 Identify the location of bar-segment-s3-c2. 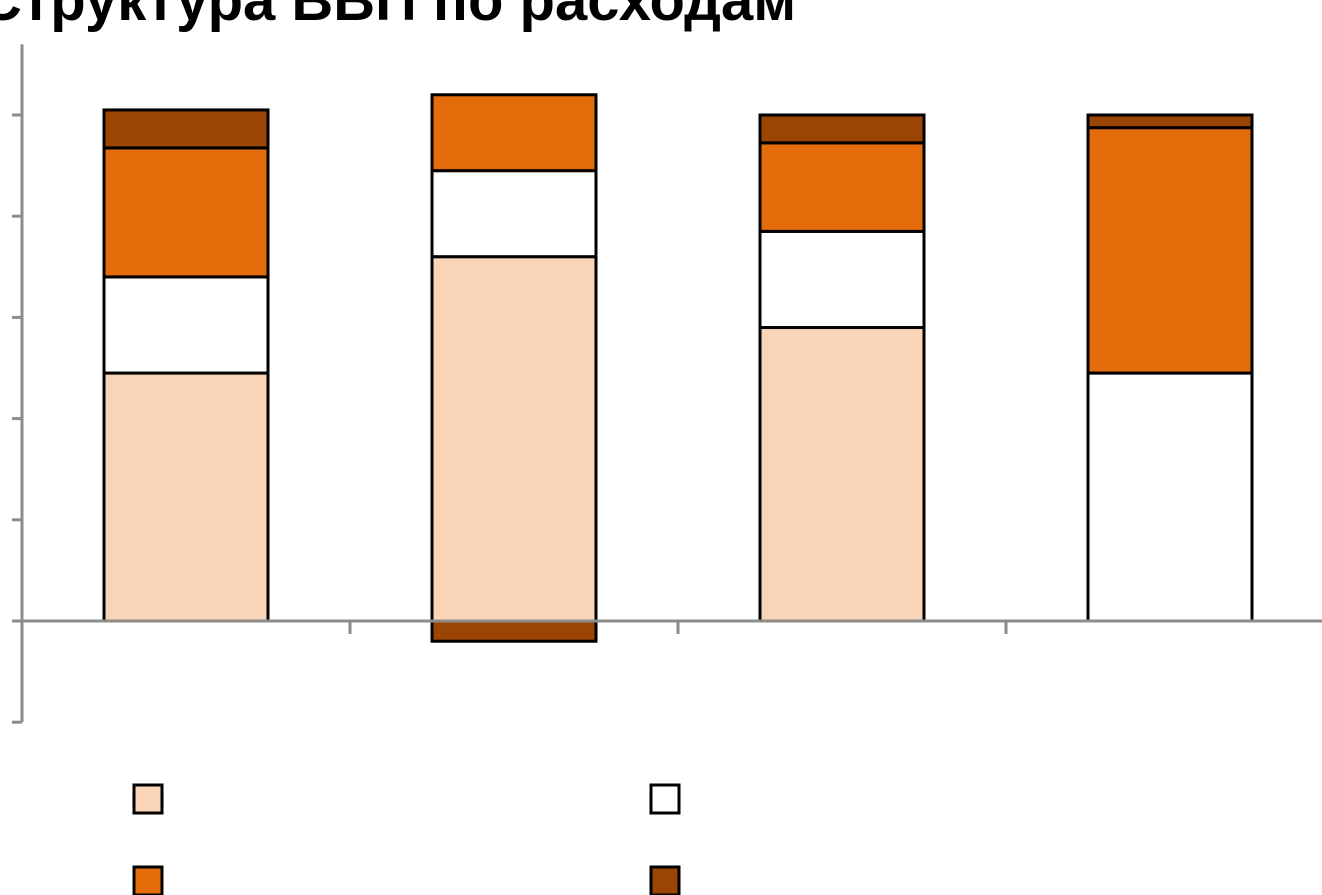
(514, 133).